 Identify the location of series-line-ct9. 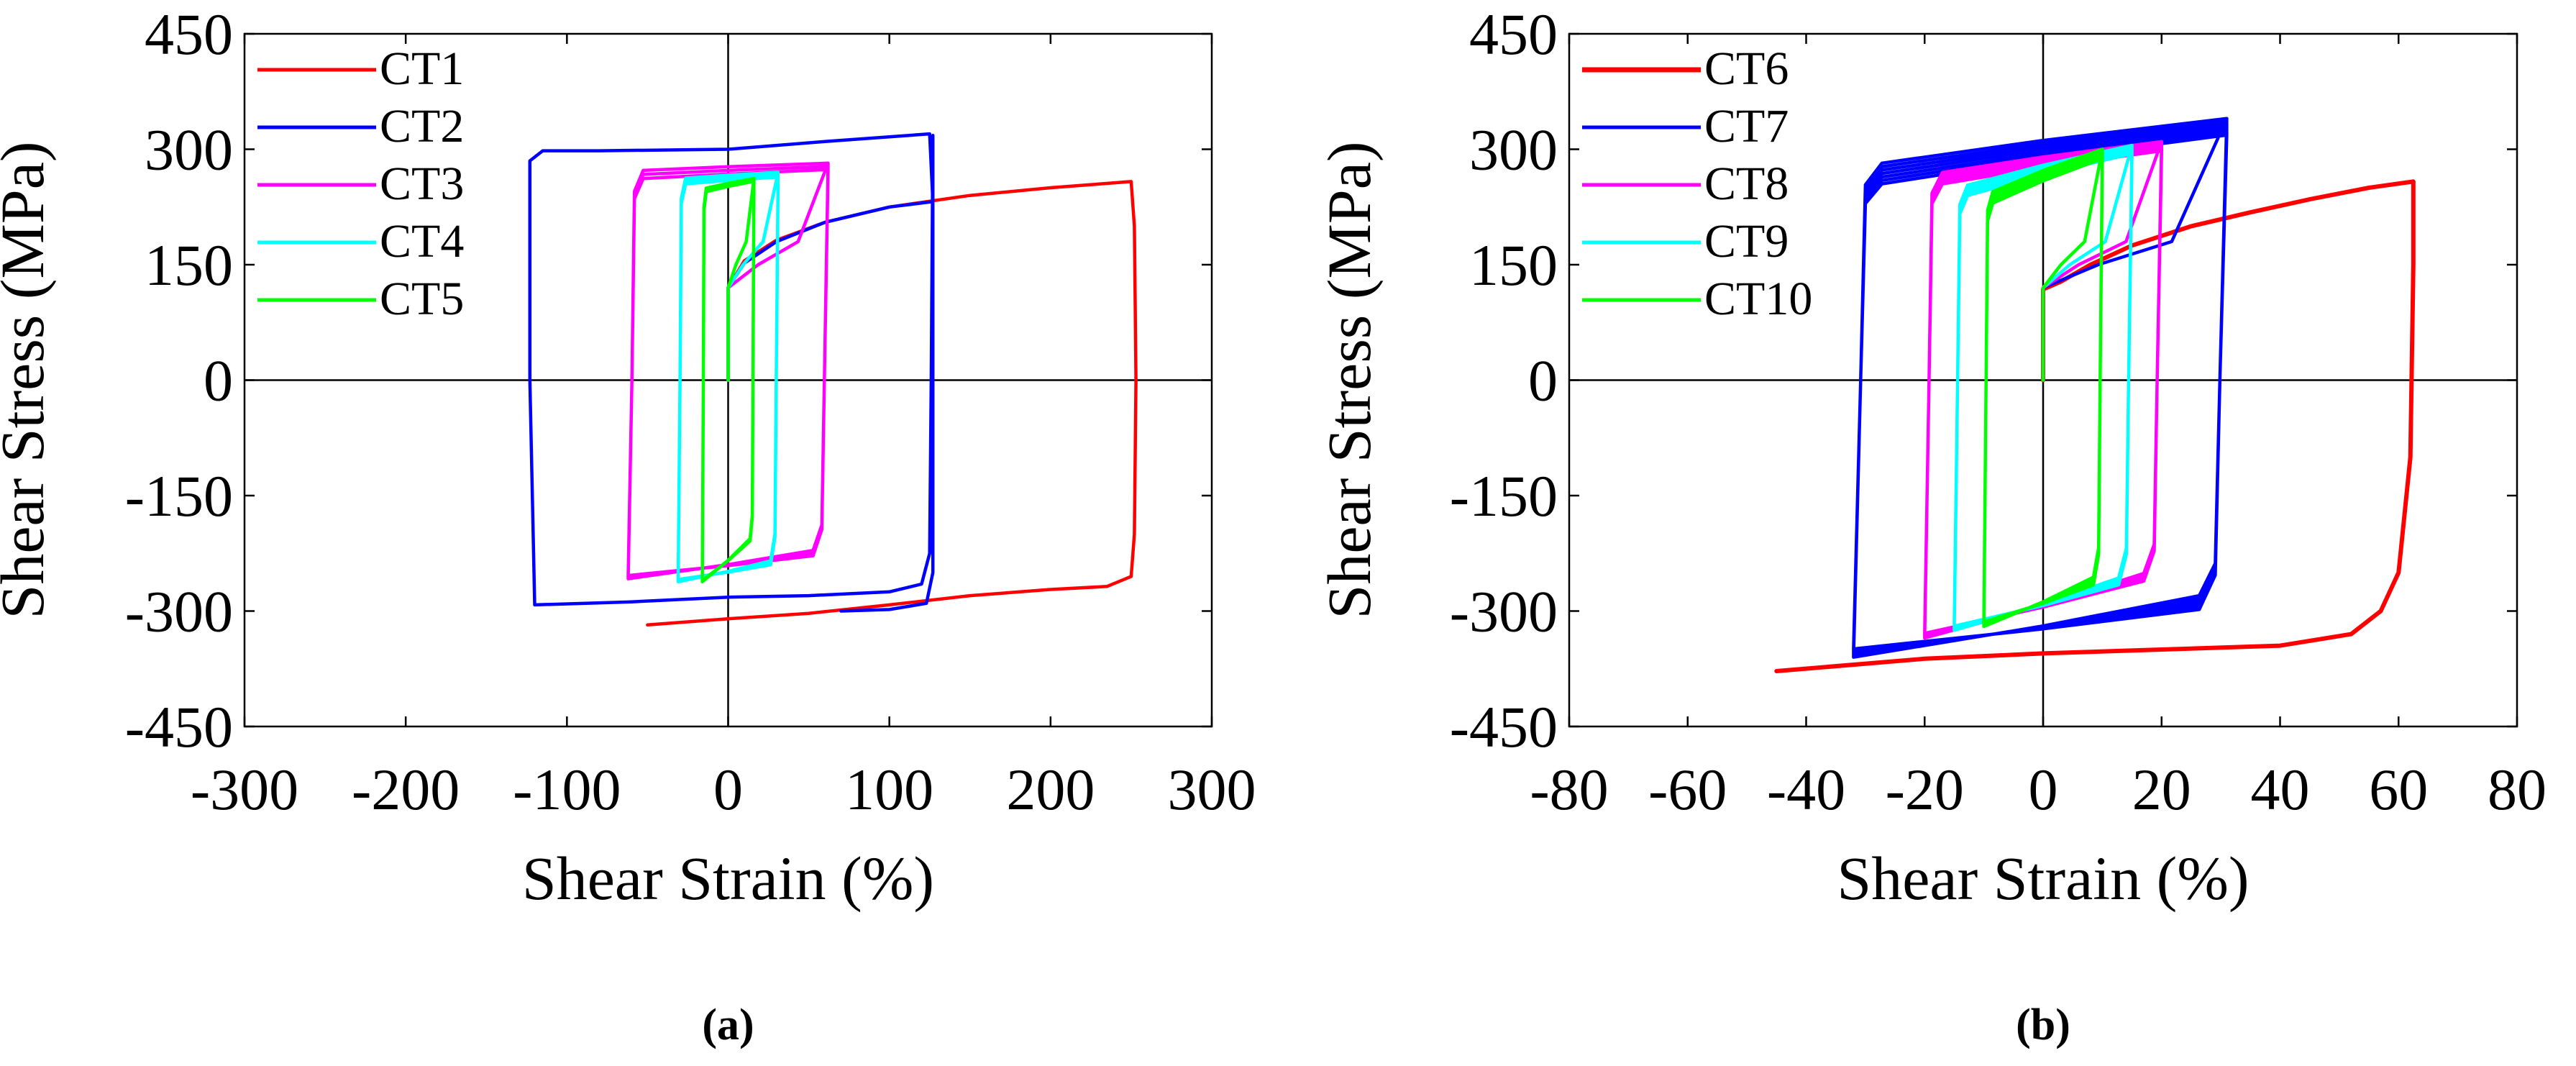
(2043, 387).